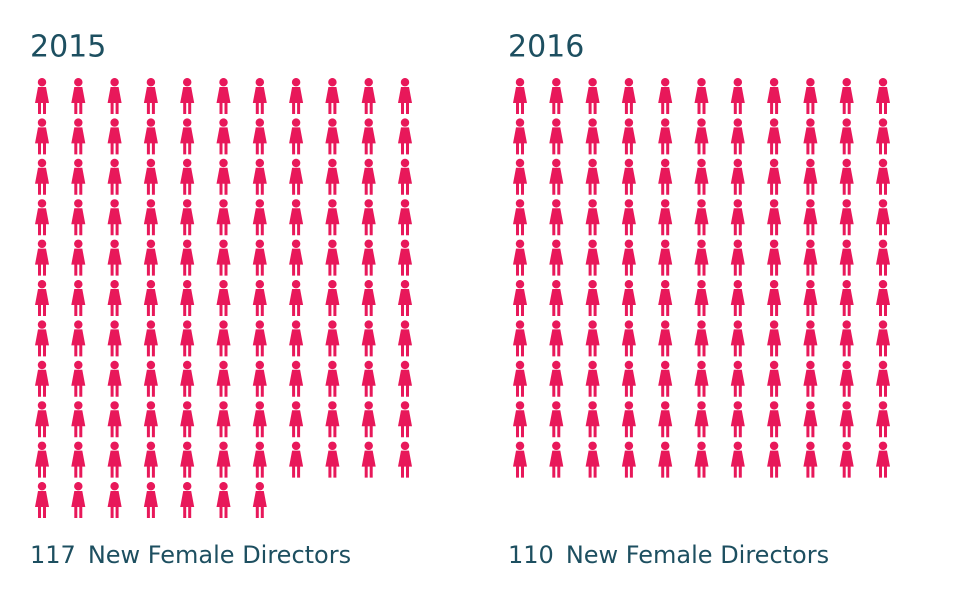 Image resolution: width=974 pixels, height=614 pixels. I want to click on panel-title: 2015, so click(68, 47).